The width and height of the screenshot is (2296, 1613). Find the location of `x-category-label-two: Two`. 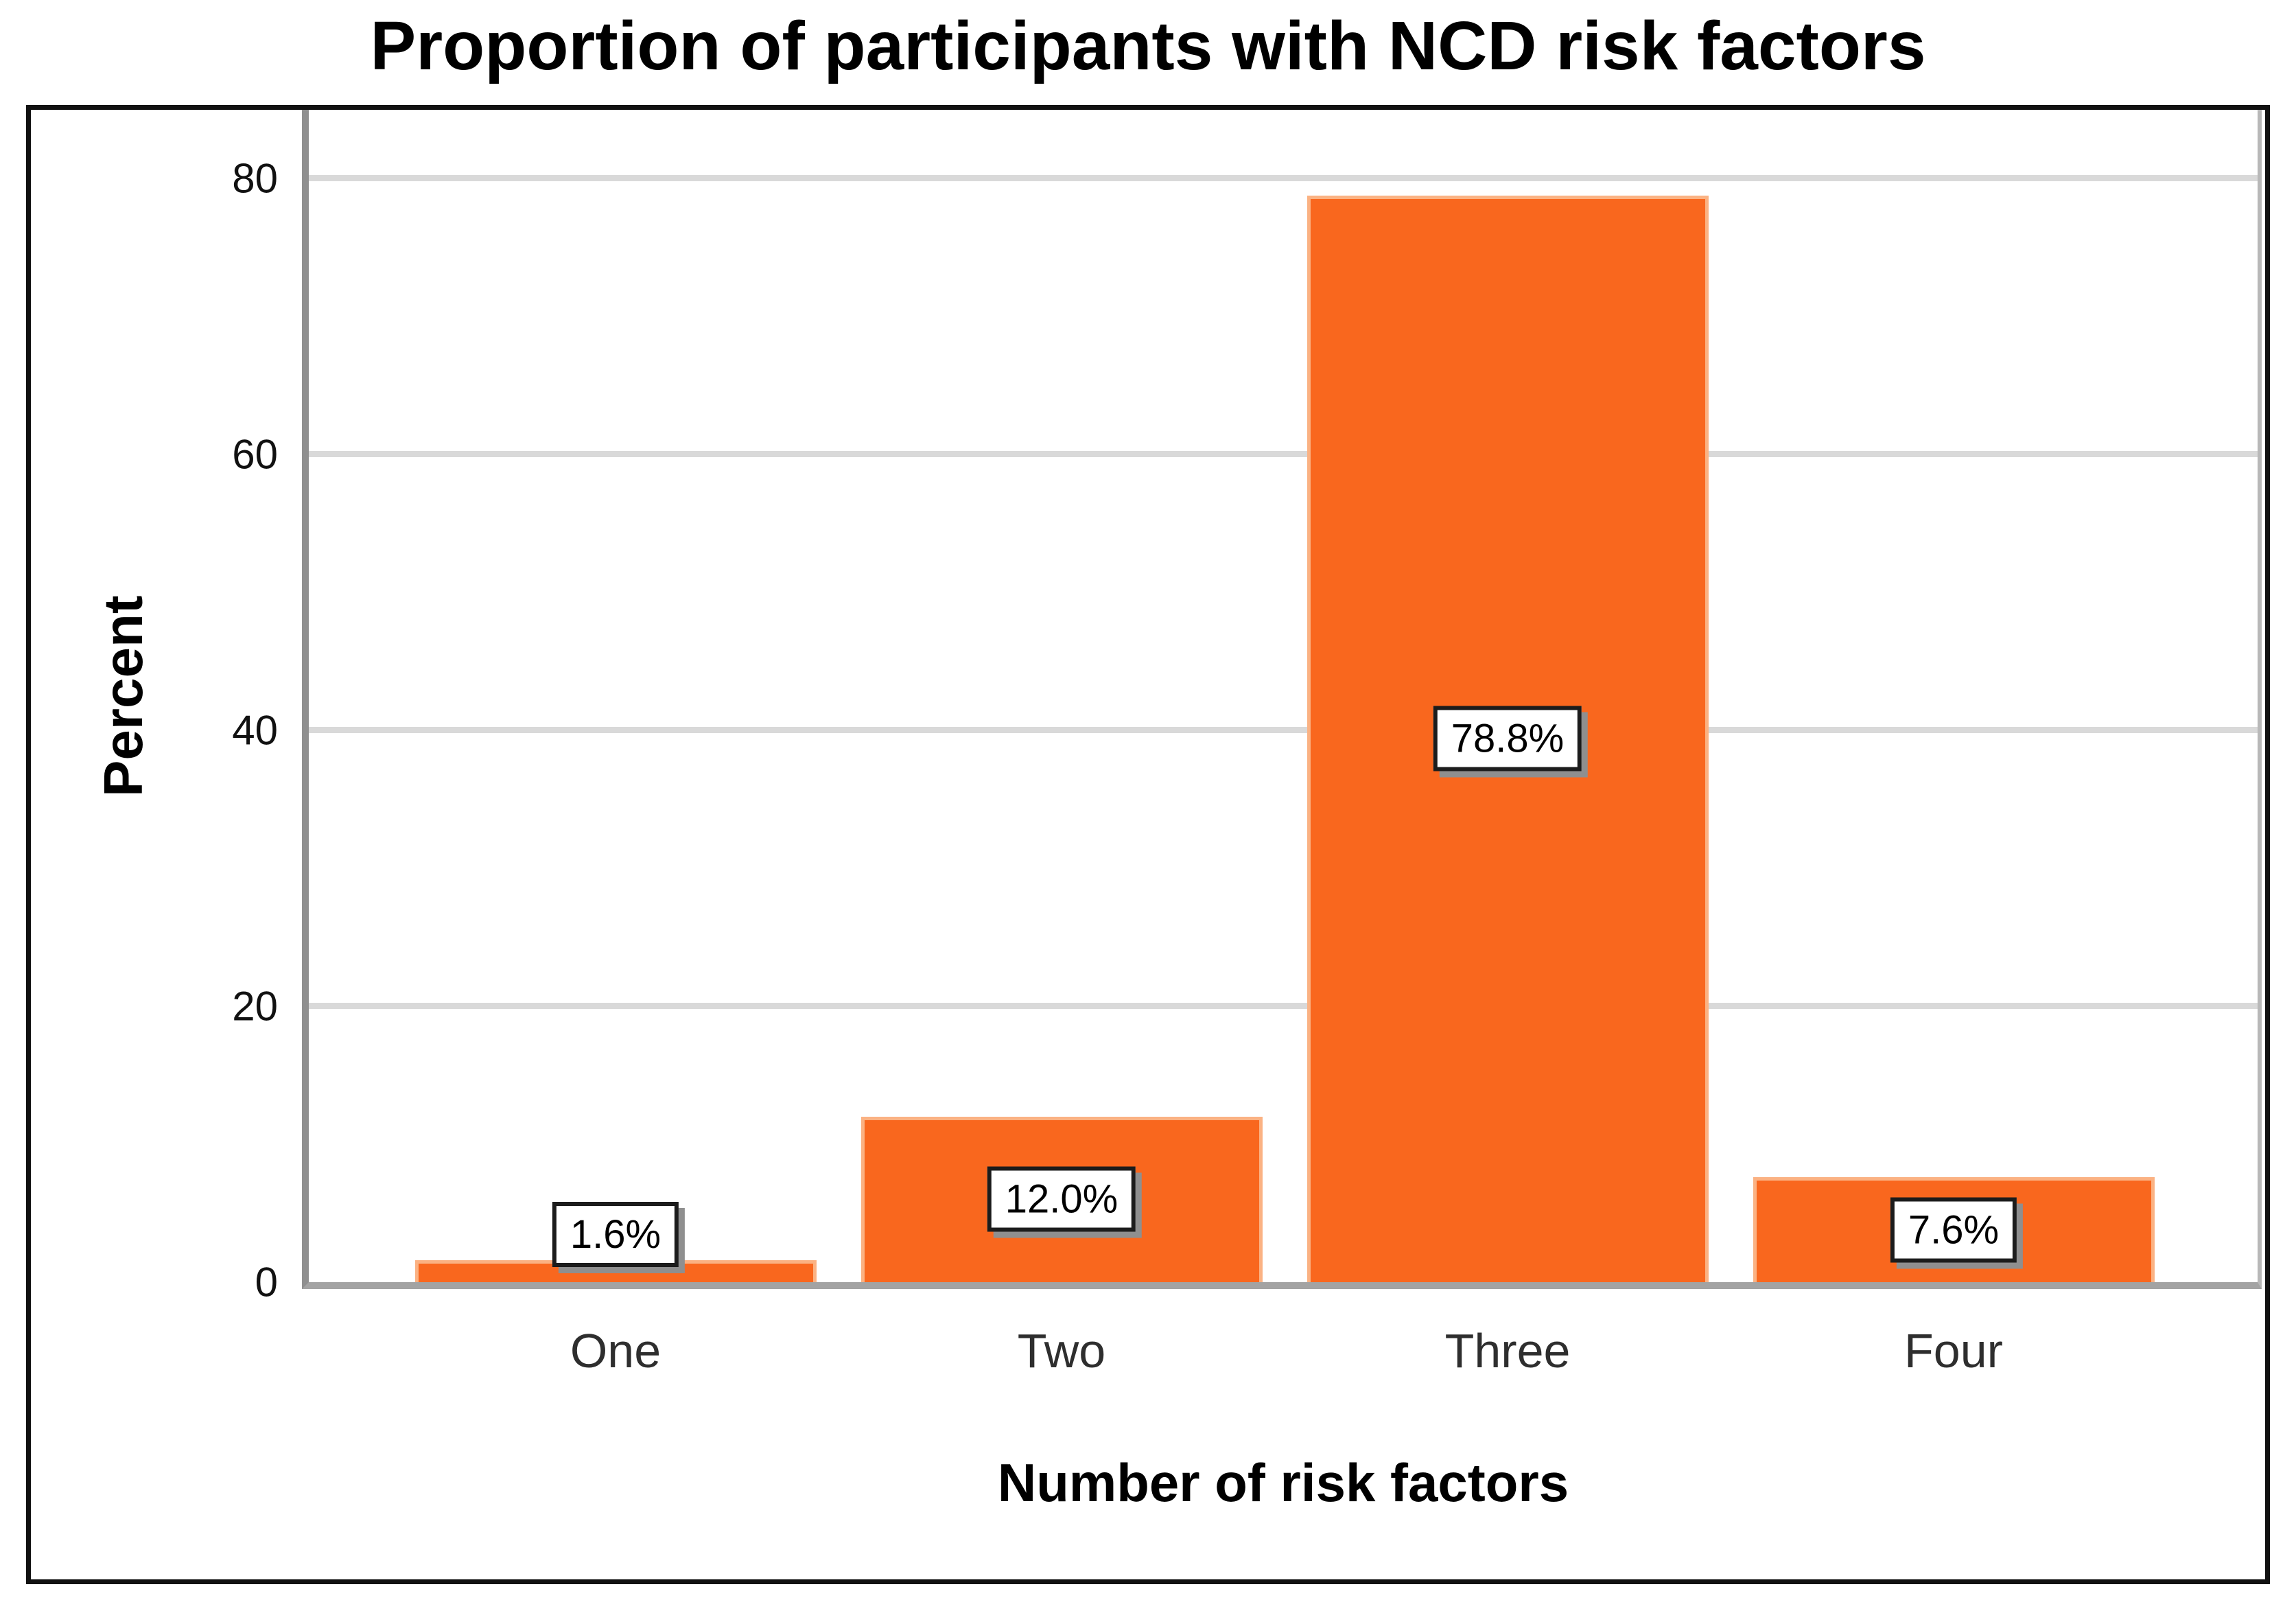

x-category-label-two: Two is located at coordinates (1061, 1351).